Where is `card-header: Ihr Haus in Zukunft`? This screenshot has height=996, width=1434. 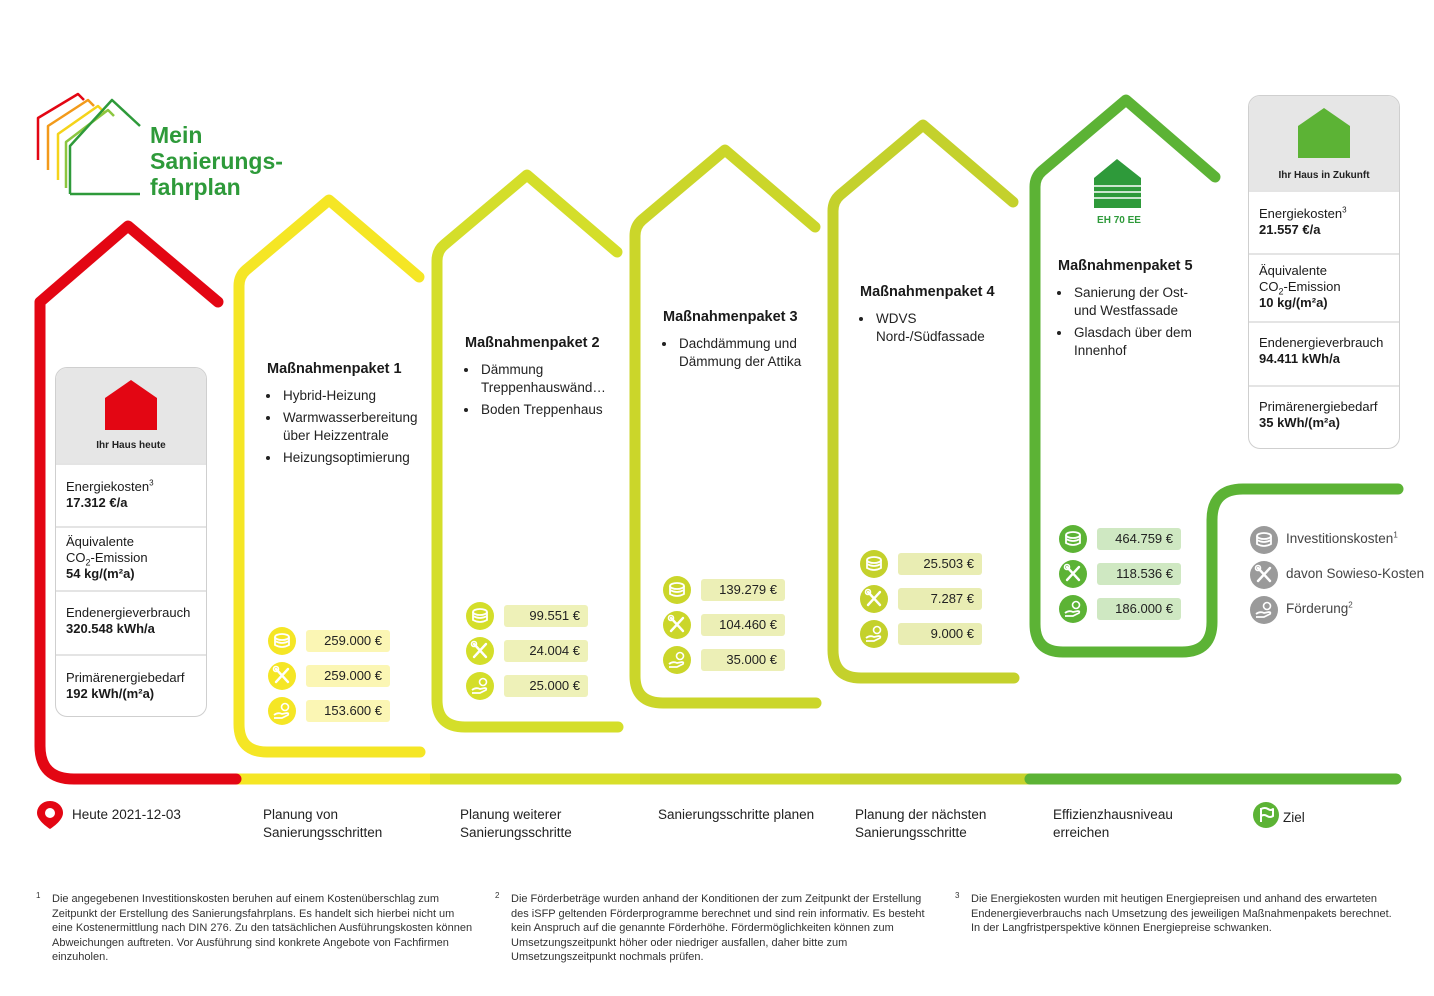 card-header: Ihr Haus in Zukunft is located at coordinates (1324, 143).